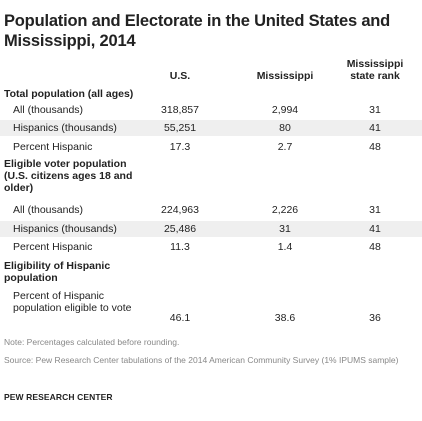 The height and width of the screenshot is (421, 422). Describe the element at coordinates (285, 210) in the screenshot. I see `cell-mississippi: 2,226` at that location.